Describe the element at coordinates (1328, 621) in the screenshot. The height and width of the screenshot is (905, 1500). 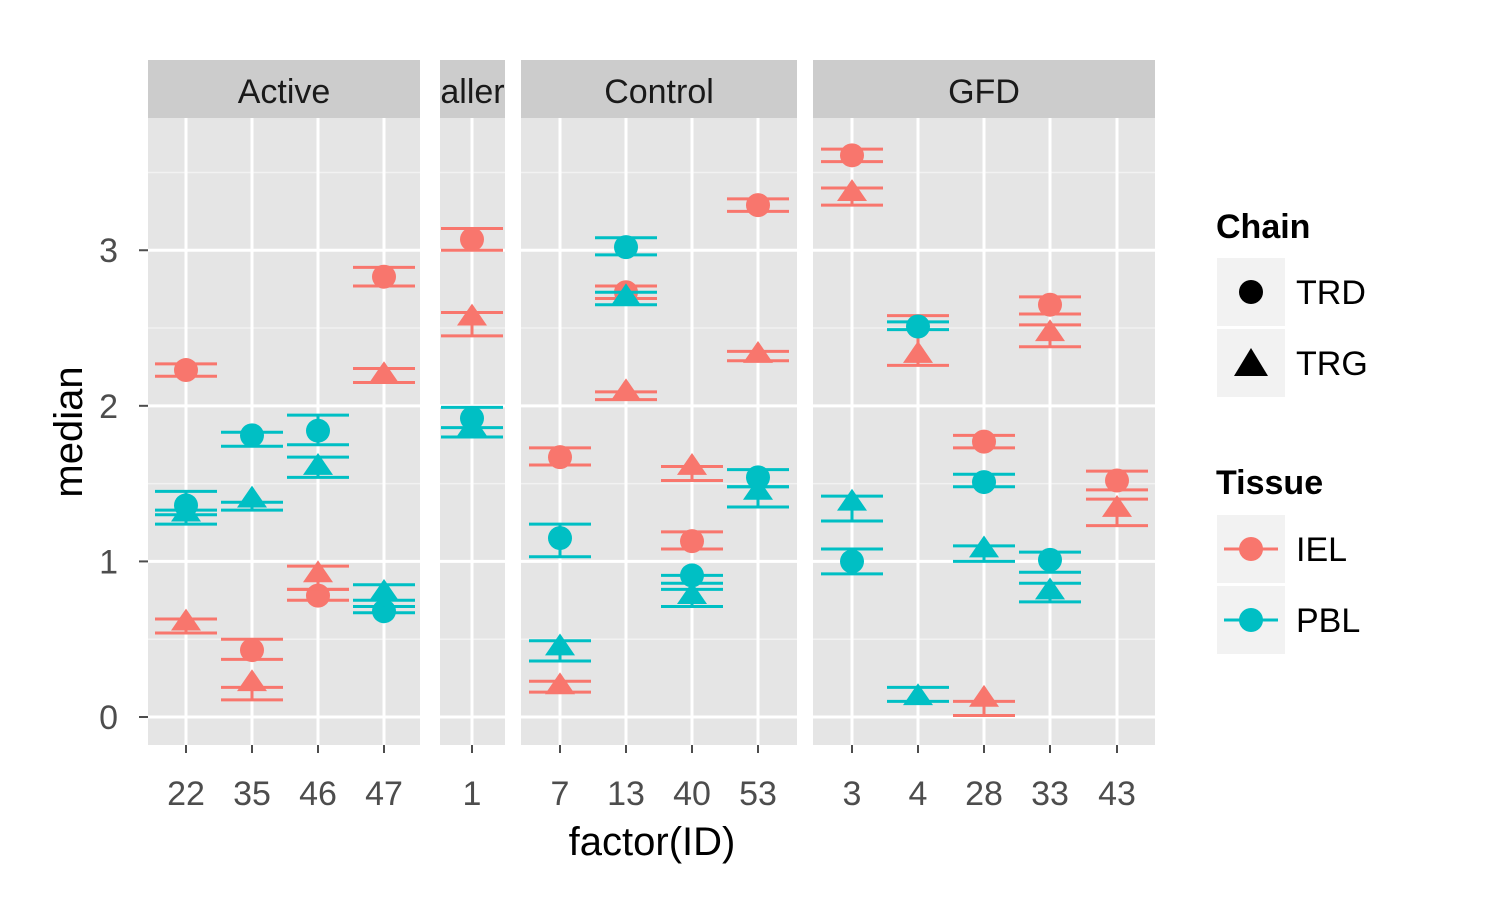
I see `legend-label-pbl: PBL` at that location.